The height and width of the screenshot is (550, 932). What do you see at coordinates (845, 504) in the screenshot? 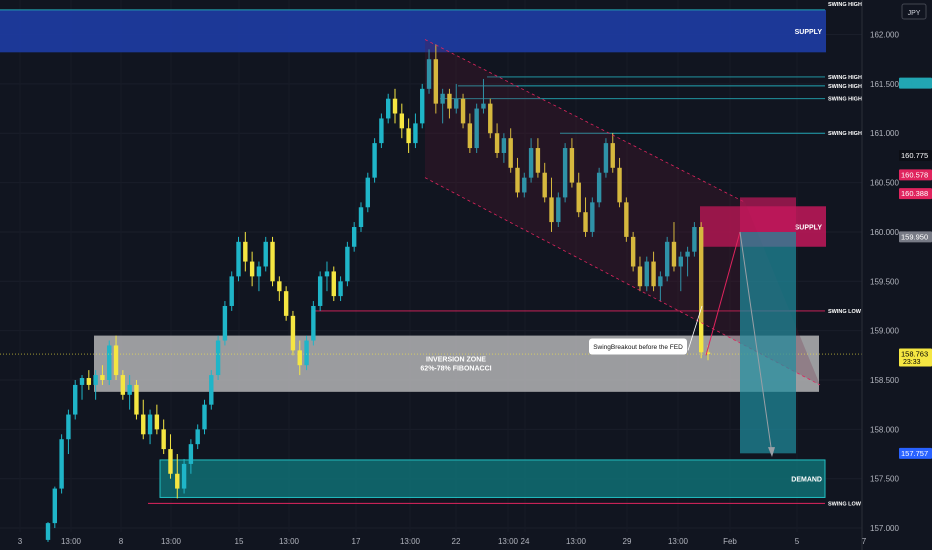
I see `level-label: SWING LOW` at bounding box center [845, 504].